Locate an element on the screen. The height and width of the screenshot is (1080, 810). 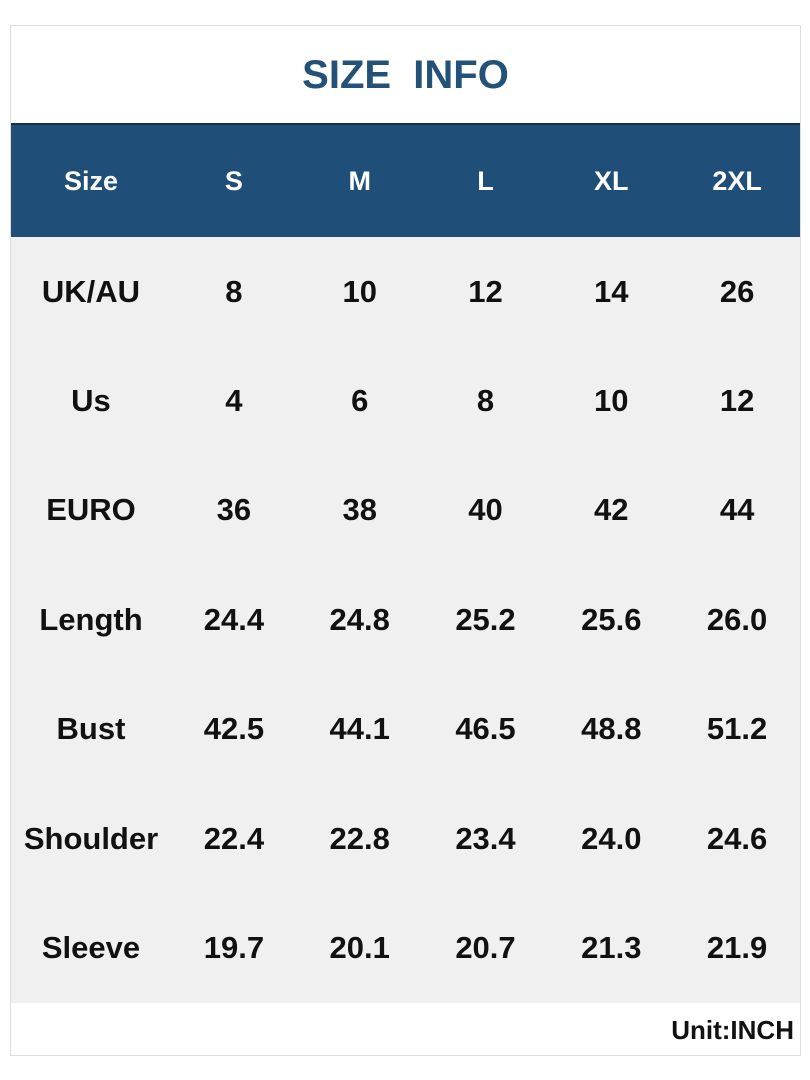
table-row: Us 4 6 8 10 12 is located at coordinates (405, 401).